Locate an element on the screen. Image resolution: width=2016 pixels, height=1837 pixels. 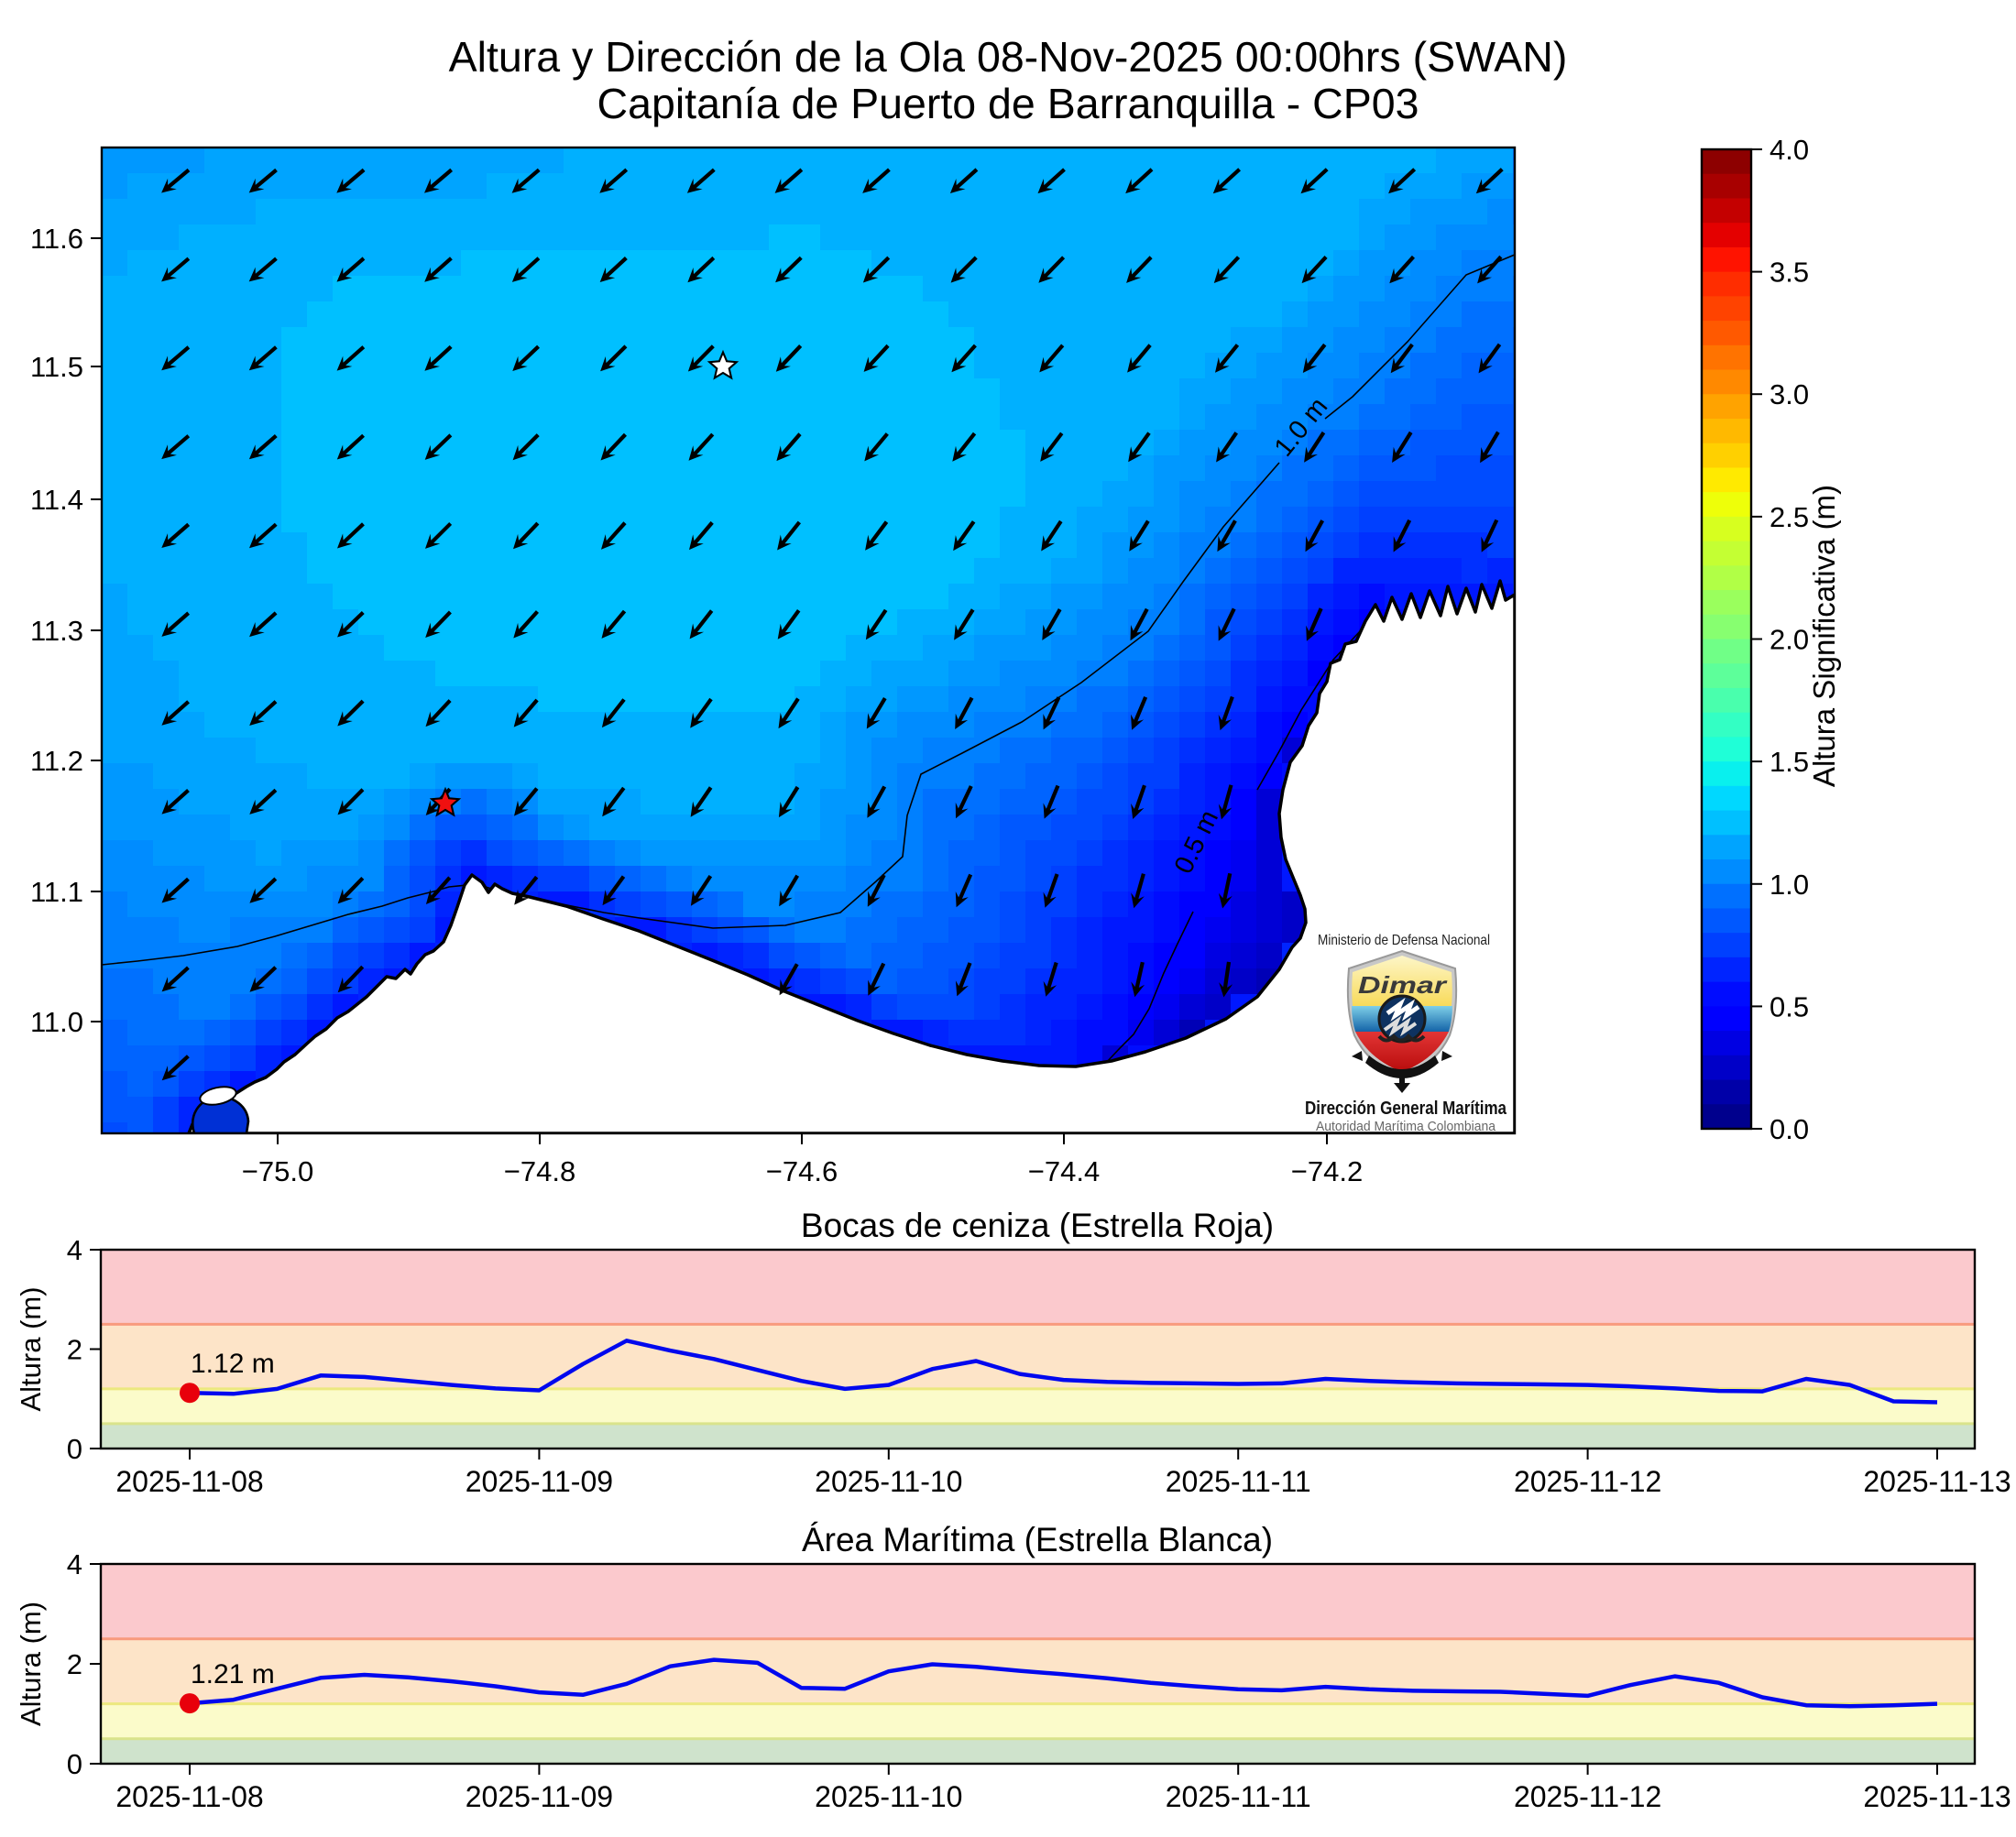
svg-text:Área Marítima (Estrella Blanca: Área Marítima (Estrella Blanca) is located at coordinates (1037, 1539).